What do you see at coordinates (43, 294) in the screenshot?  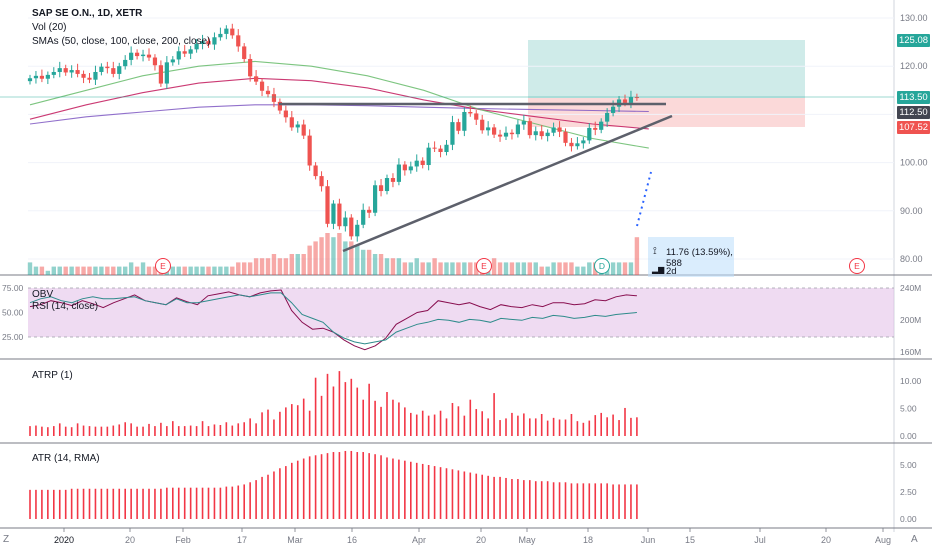 I see `obv-label: OBV` at bounding box center [43, 294].